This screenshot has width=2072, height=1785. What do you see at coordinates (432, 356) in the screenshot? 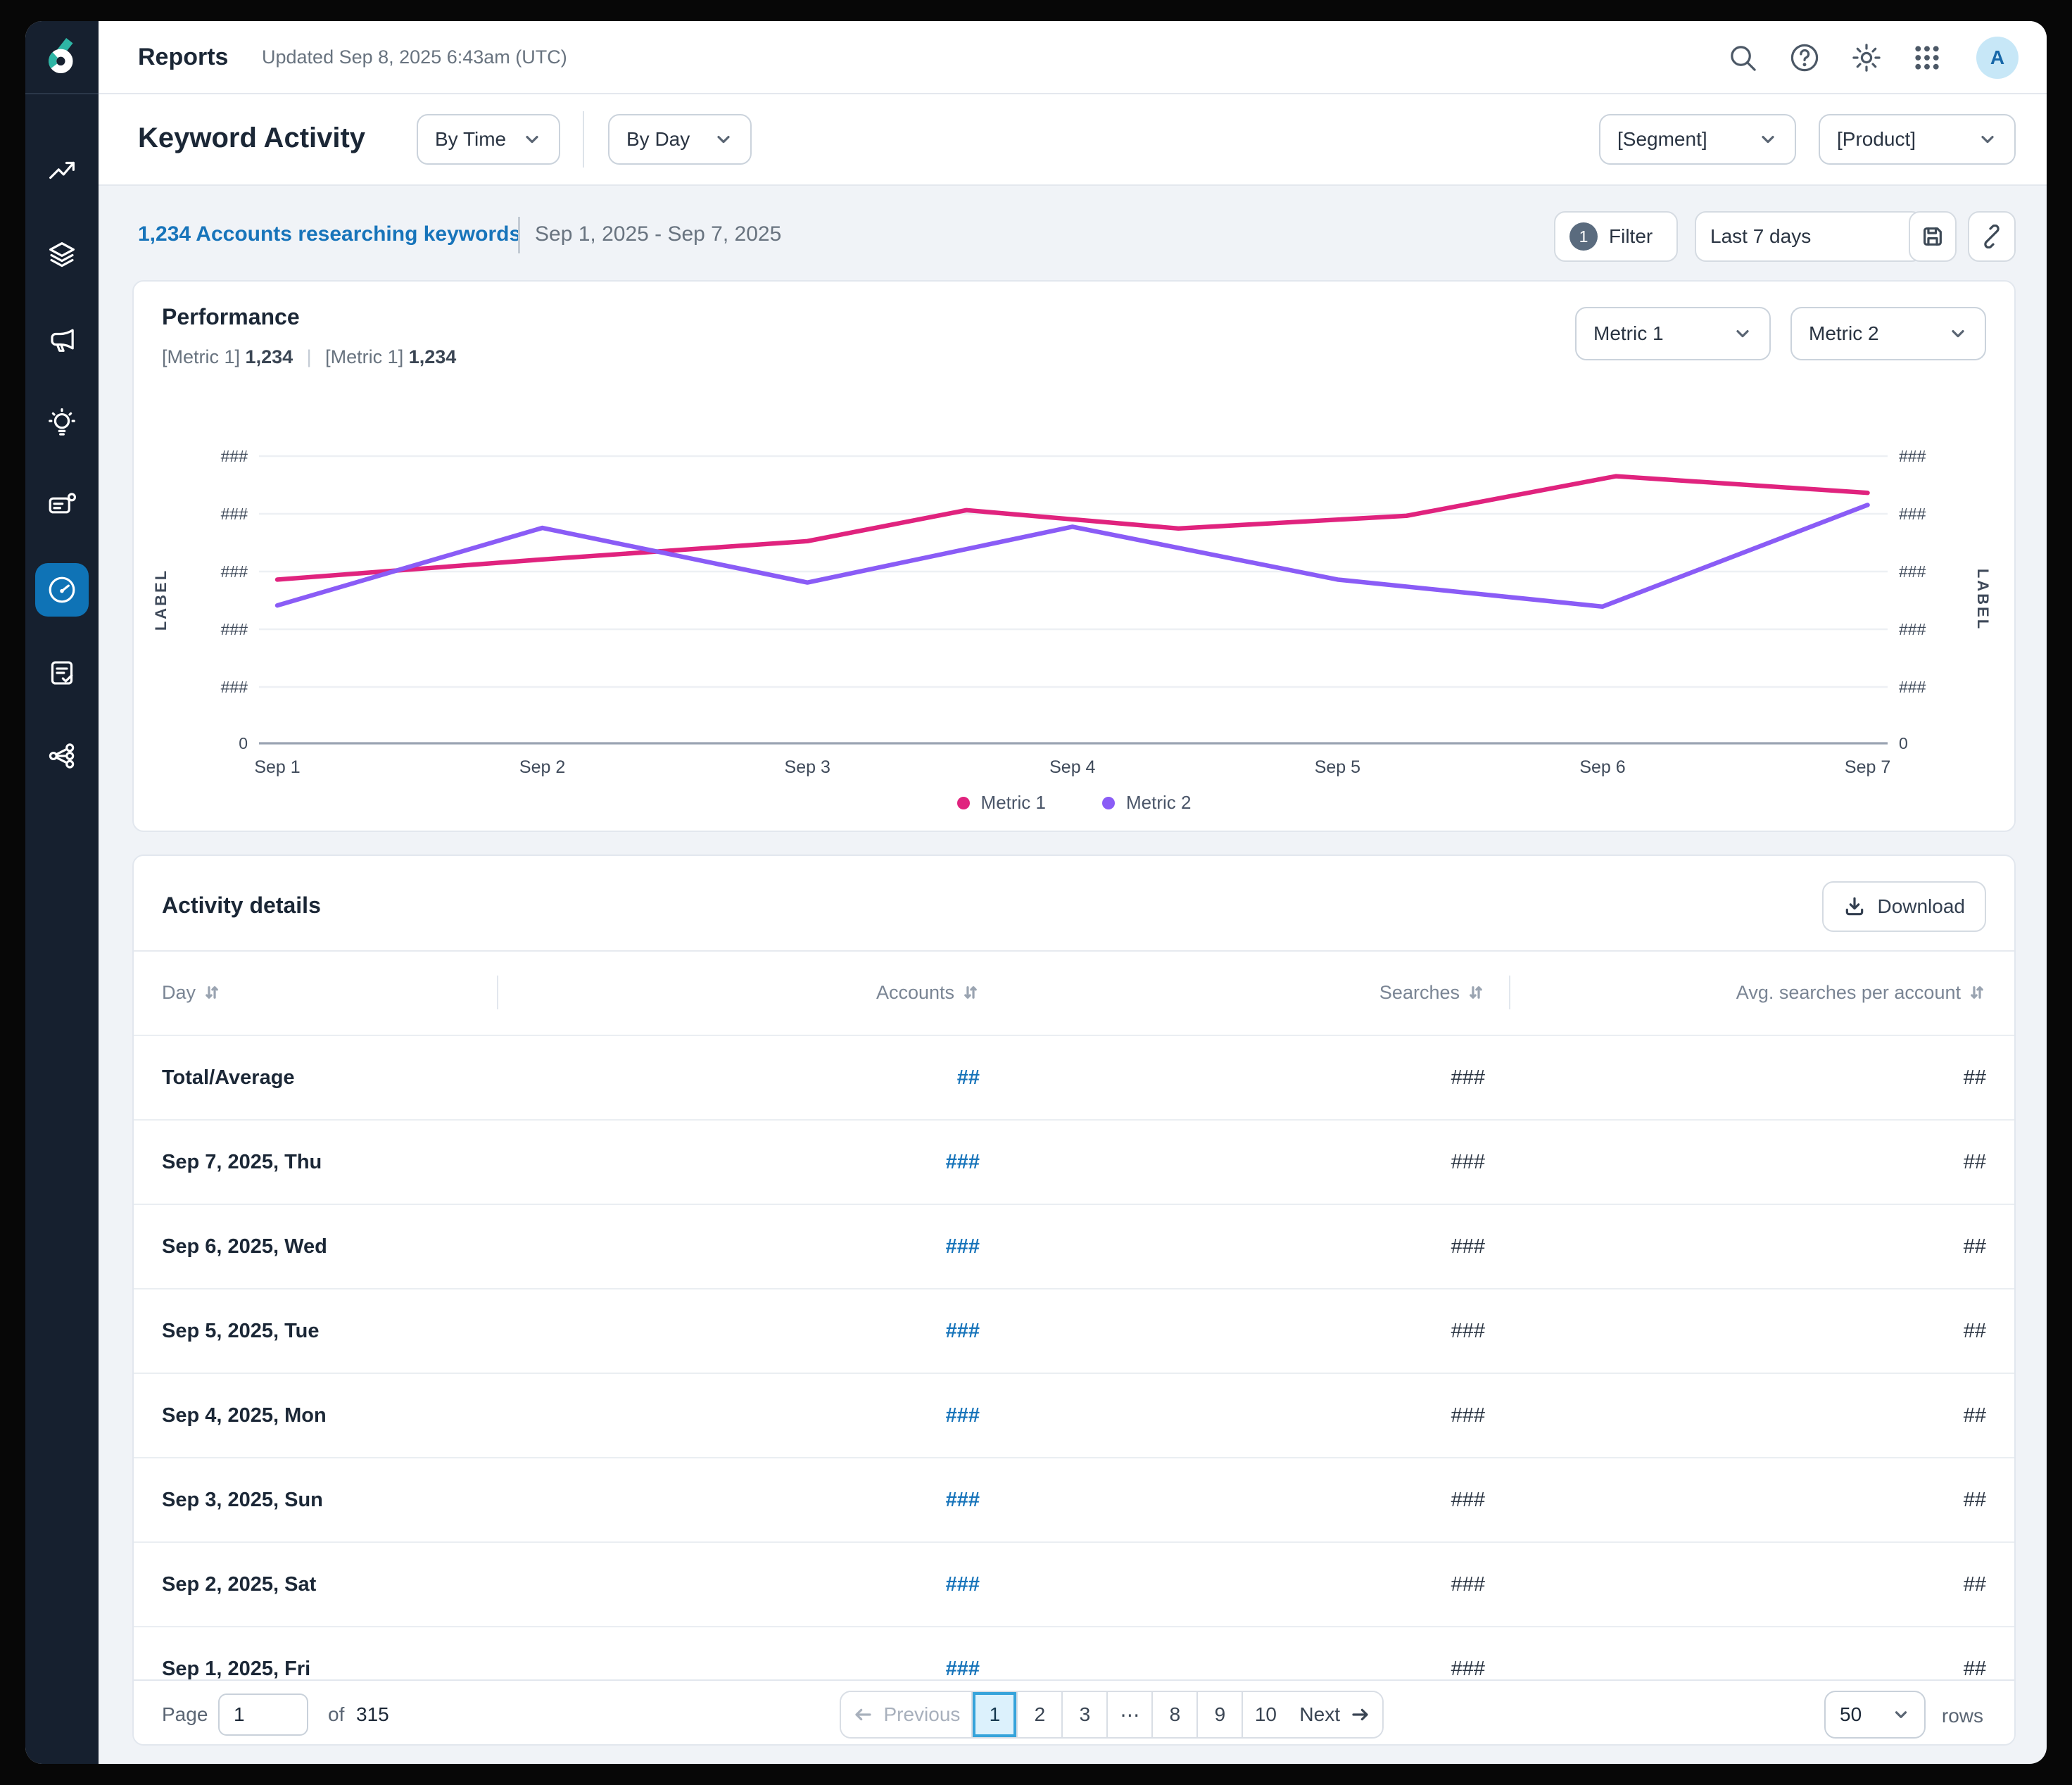
I see `metric2-value: 1,234` at bounding box center [432, 356].